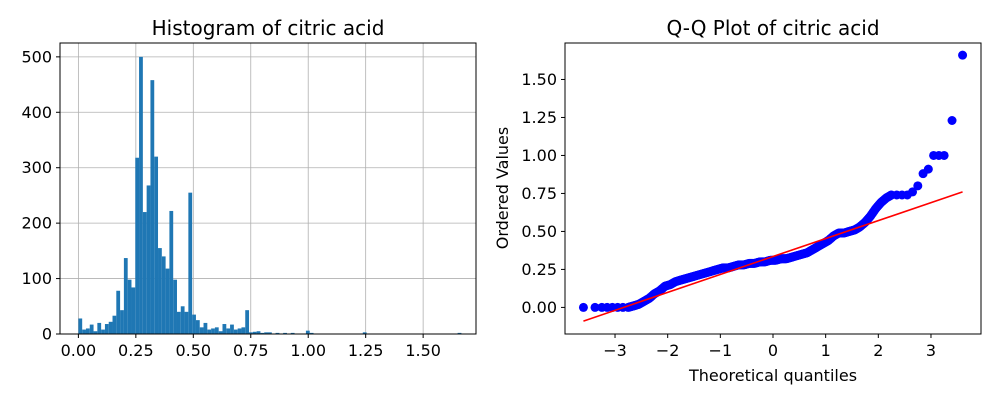  What do you see at coordinates (773, 256) in the screenshot?
I see `qq-fit-line` at bounding box center [773, 256].